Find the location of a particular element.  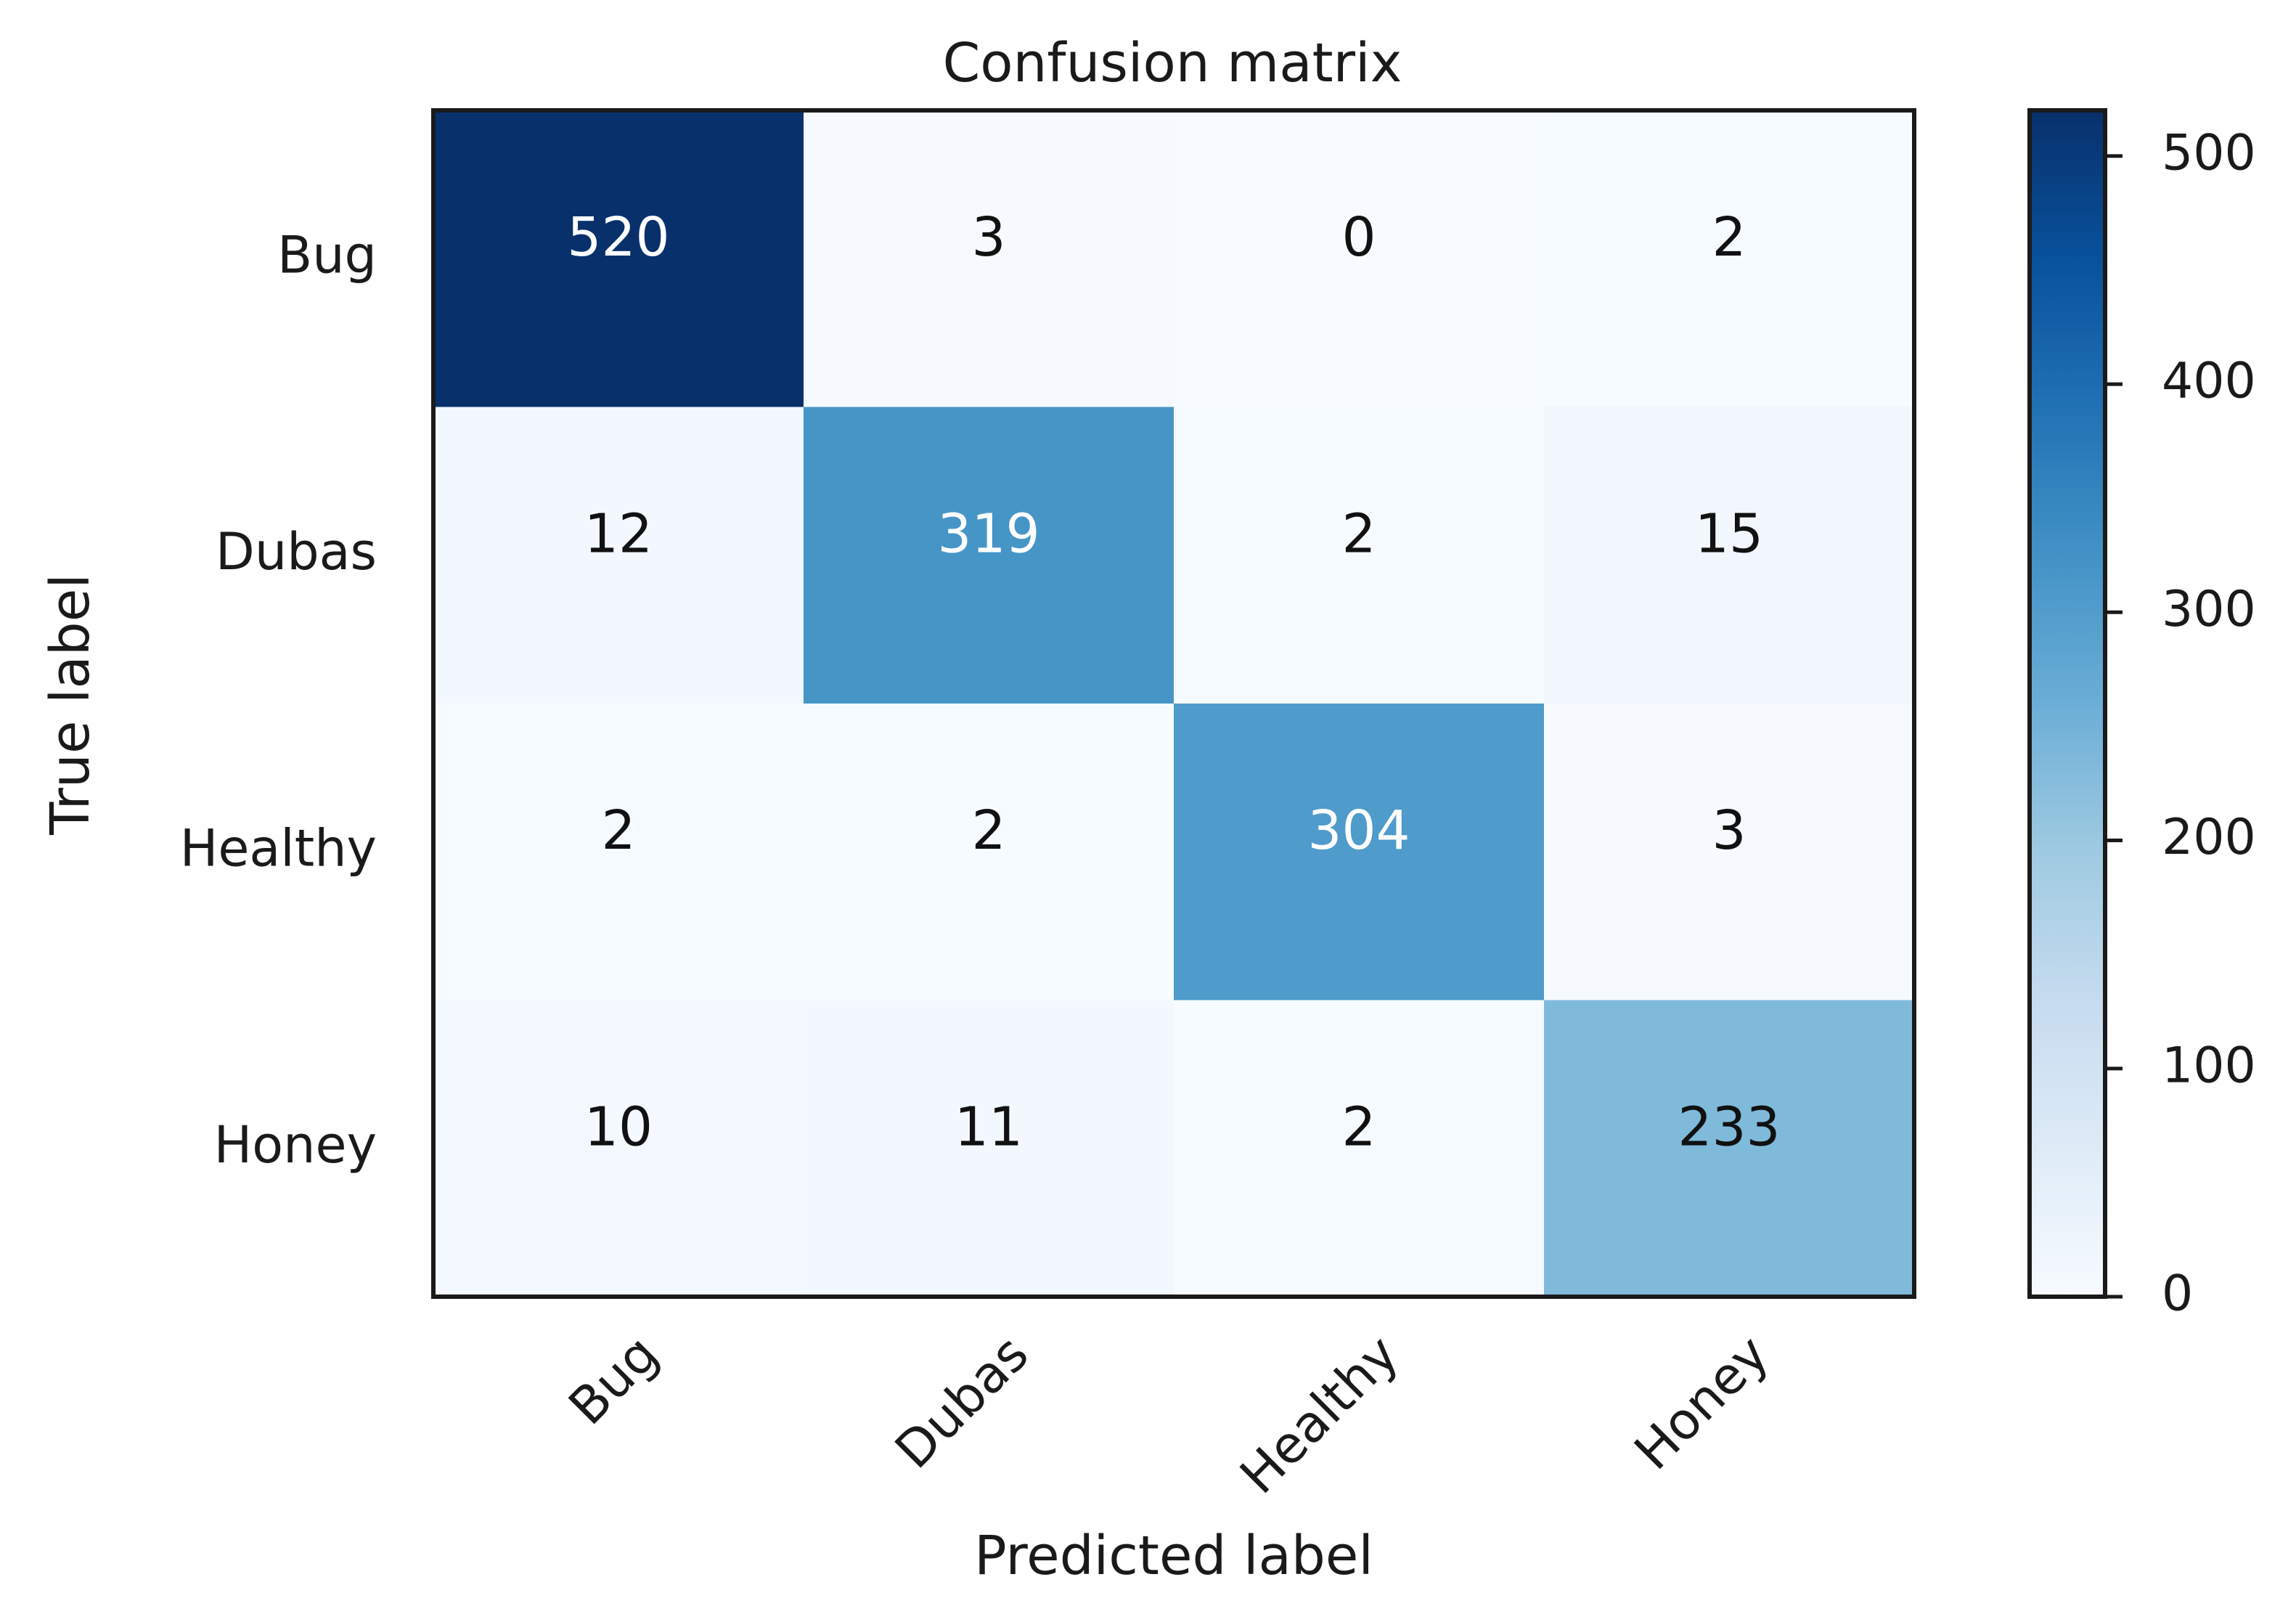

x-axis-label: Predicted label is located at coordinates (1173, 1556).